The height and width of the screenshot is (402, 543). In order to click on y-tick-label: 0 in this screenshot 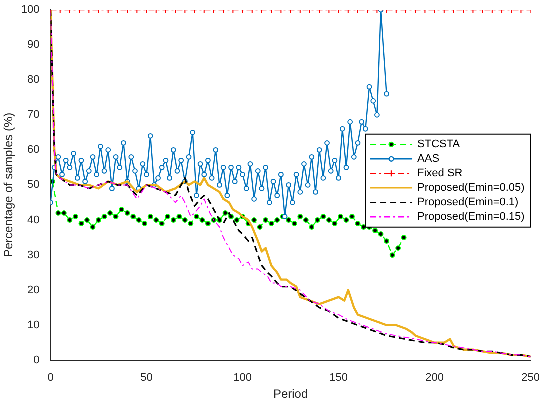, I will do `click(37, 360)`.